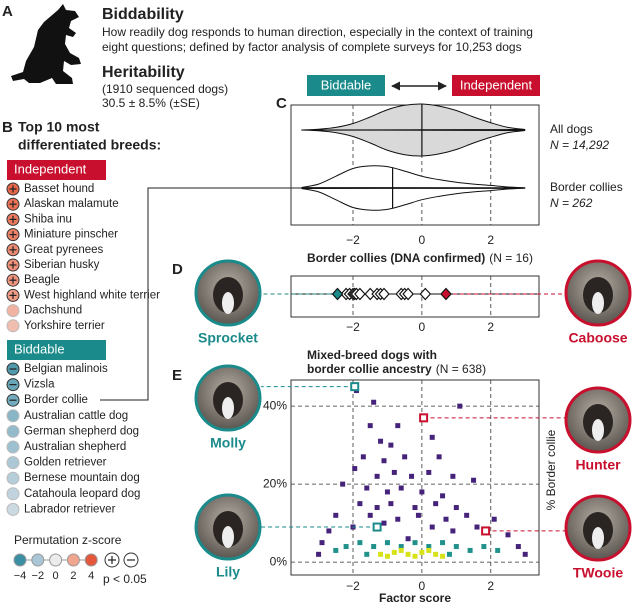 The image size is (640, 607). I want to click on title-text: border collie ancestry, so click(369, 369).